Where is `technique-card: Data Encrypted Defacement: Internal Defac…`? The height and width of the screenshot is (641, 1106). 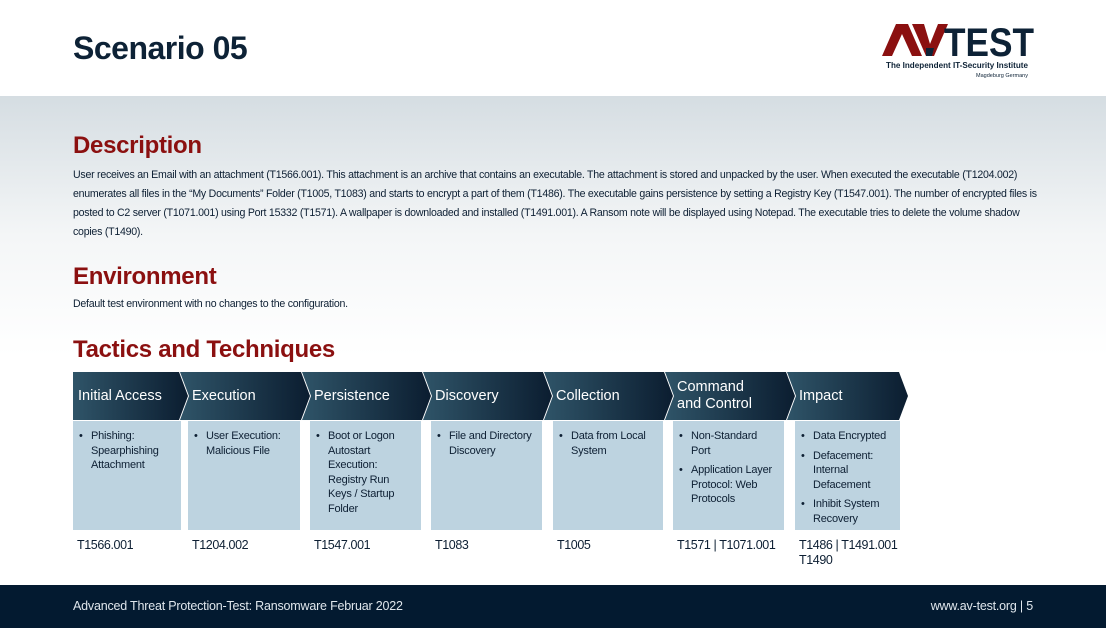
technique-card: Data Encrypted Defacement: Internal Defac… is located at coordinates (847, 475).